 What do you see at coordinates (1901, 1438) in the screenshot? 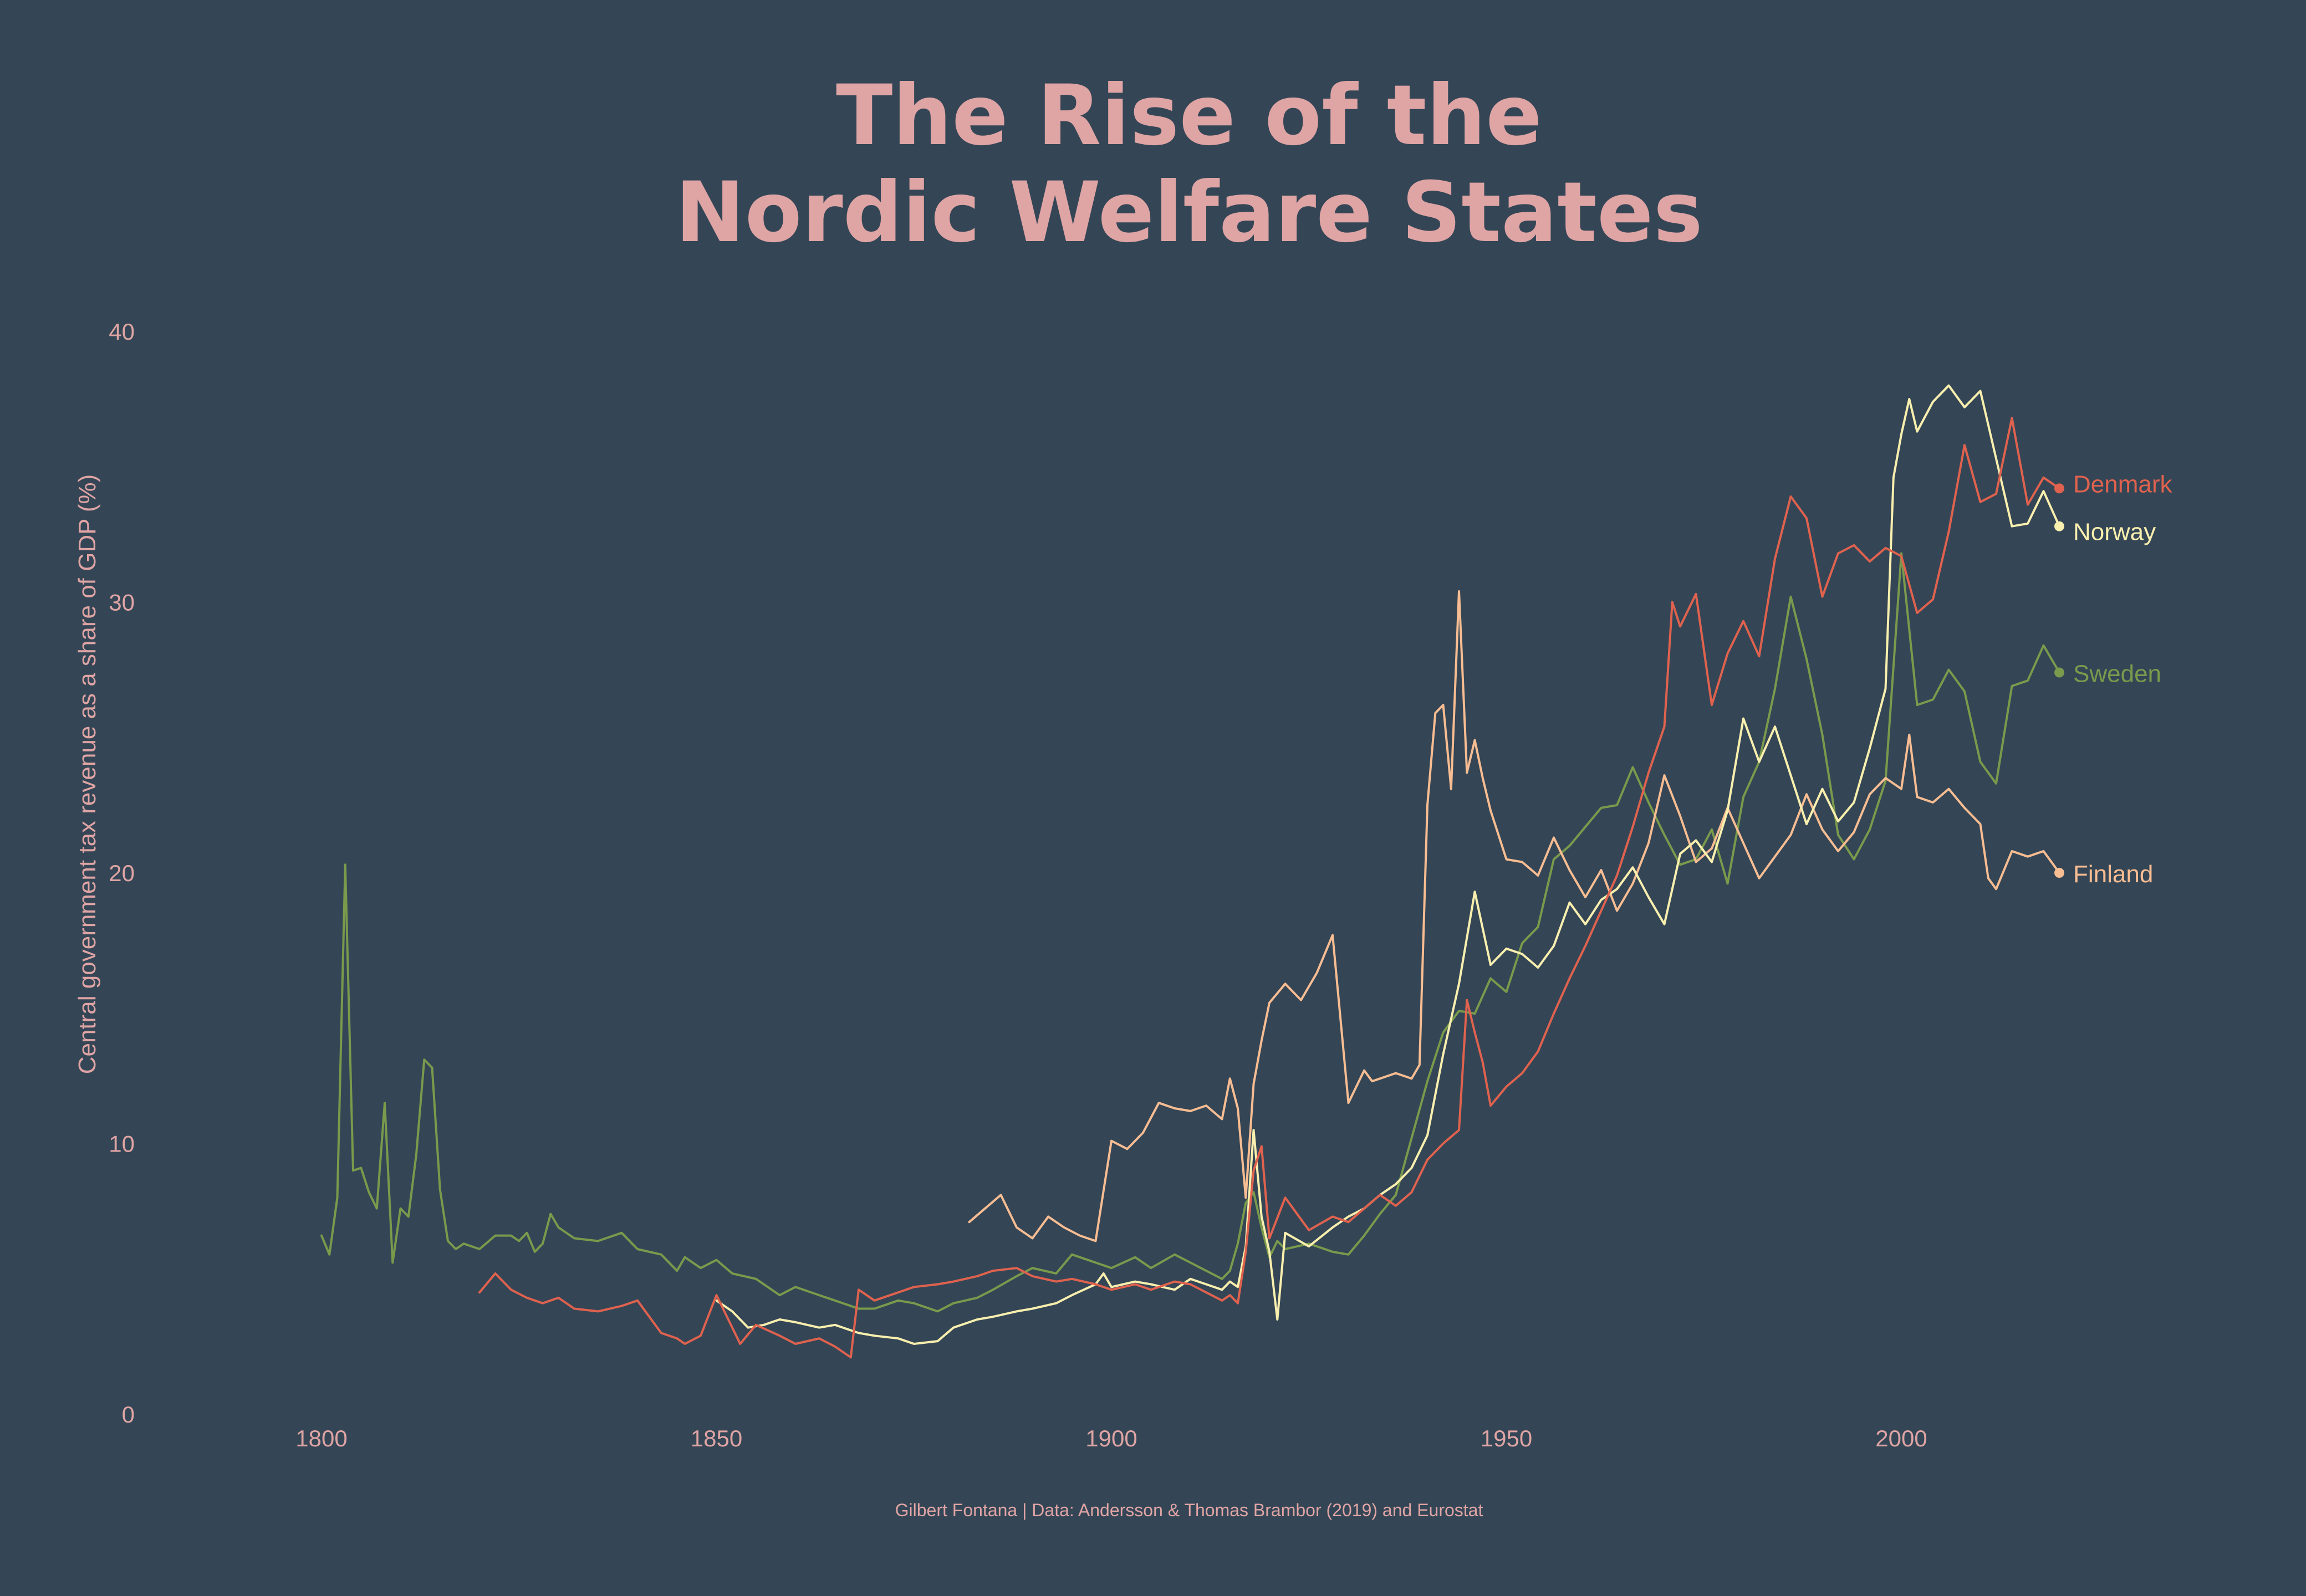
I see `x-tick-label: 2000` at bounding box center [1901, 1438].